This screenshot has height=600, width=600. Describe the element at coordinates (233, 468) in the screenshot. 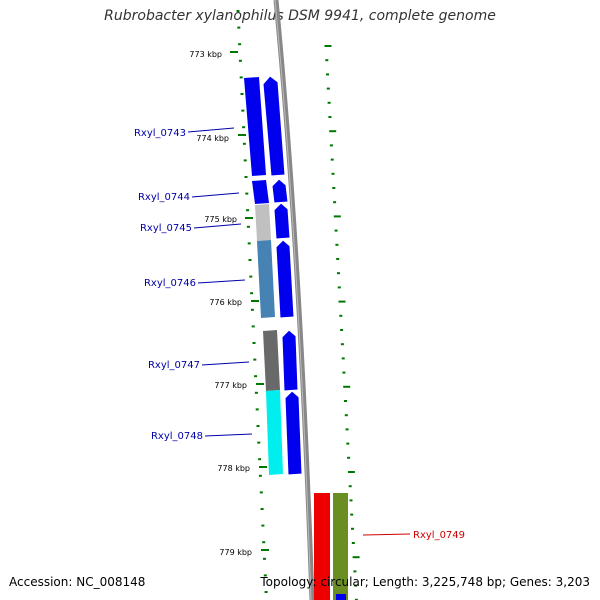

I see `kbp-label-778: 778 kbp` at that location.